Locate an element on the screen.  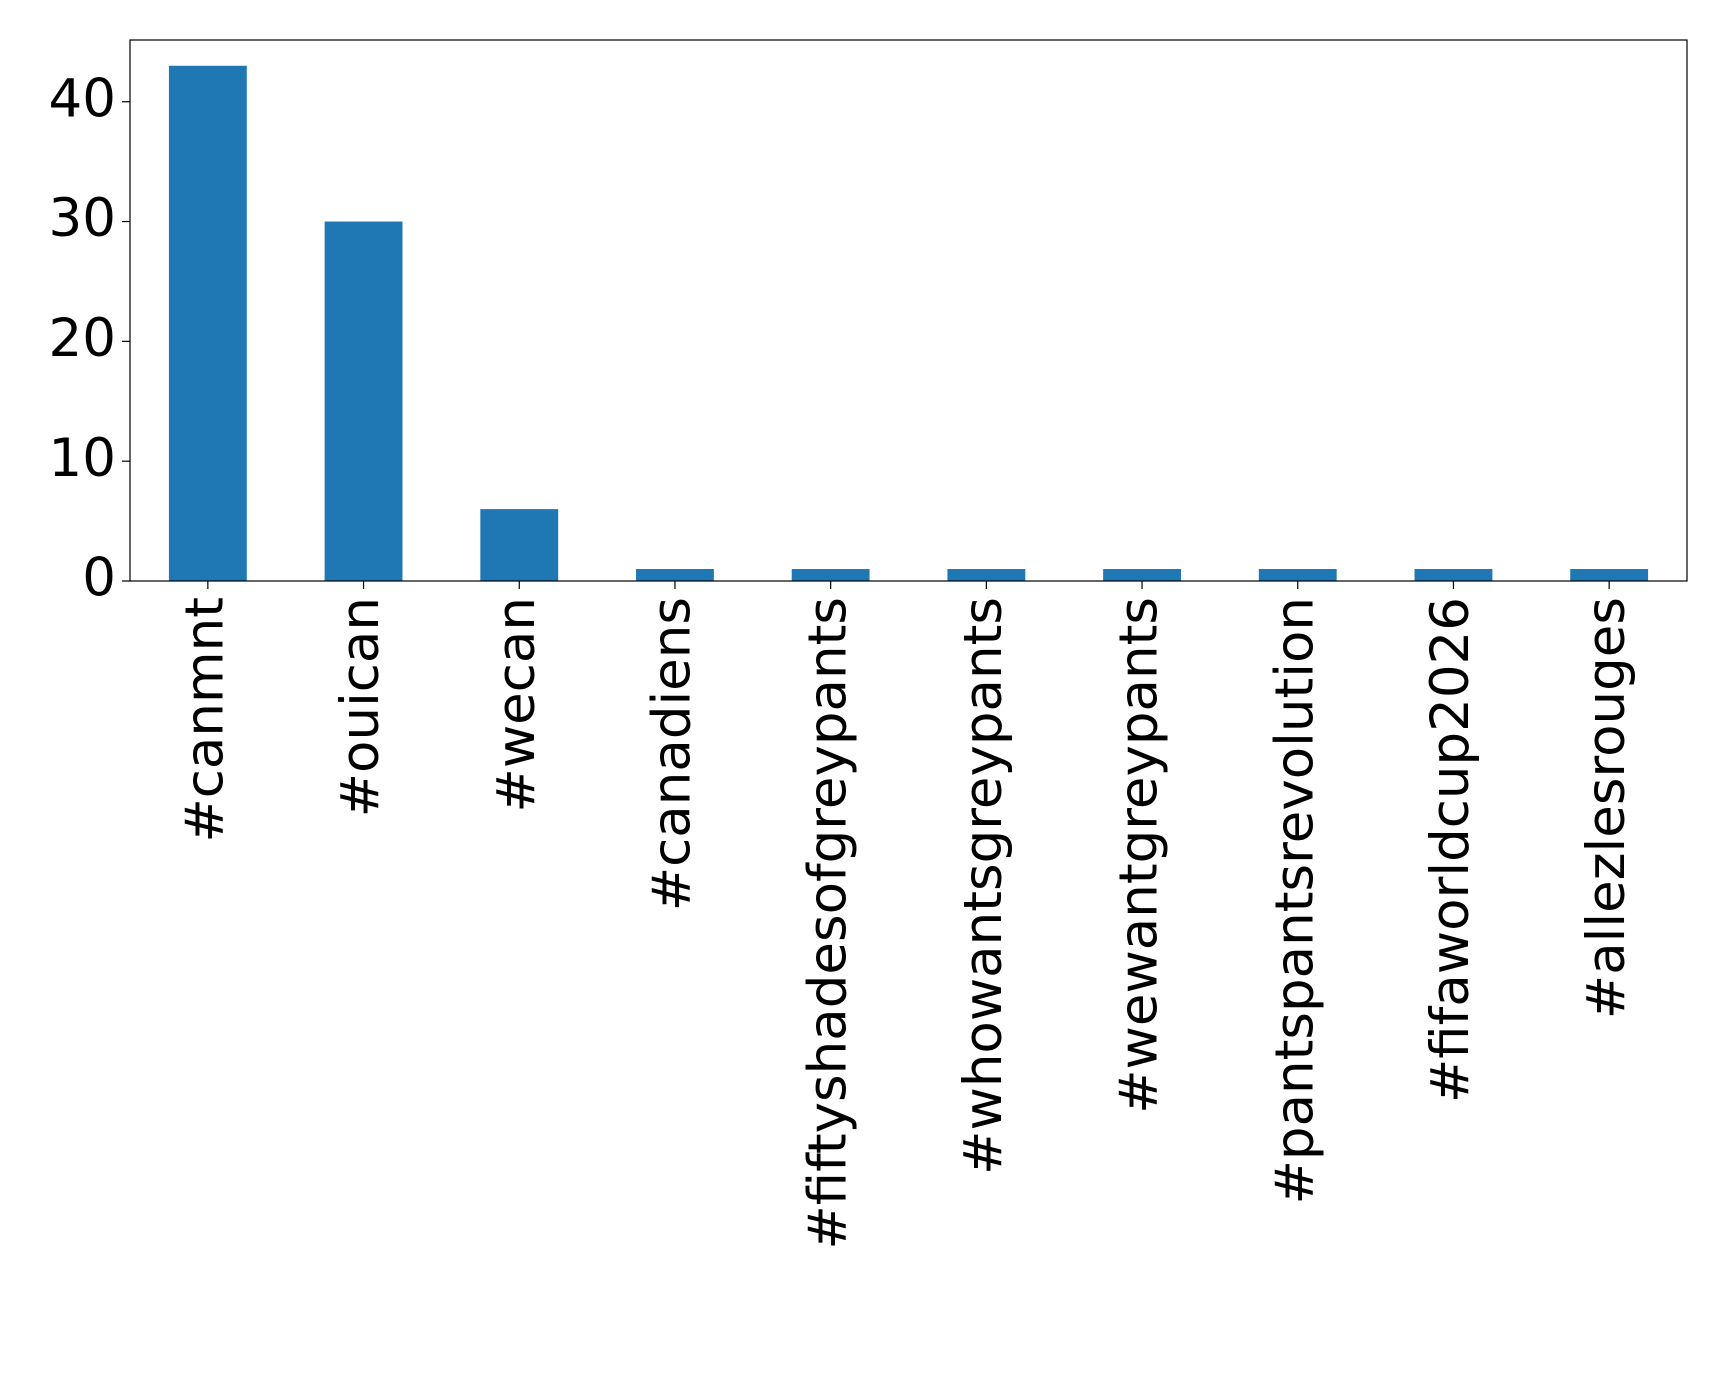
y-tick-label: 20 is located at coordinates (82, 338).